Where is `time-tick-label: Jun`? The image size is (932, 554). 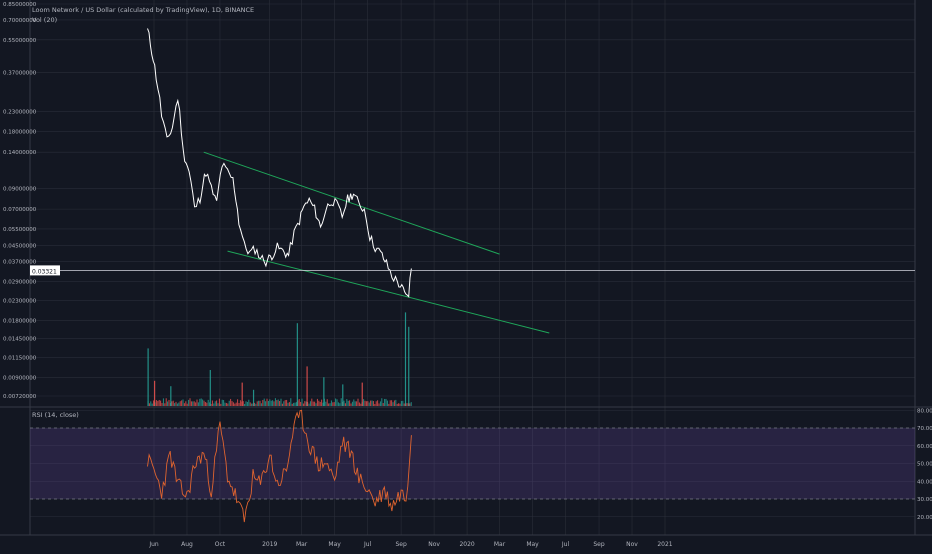
time-tick-label: Jun is located at coordinates (153, 544).